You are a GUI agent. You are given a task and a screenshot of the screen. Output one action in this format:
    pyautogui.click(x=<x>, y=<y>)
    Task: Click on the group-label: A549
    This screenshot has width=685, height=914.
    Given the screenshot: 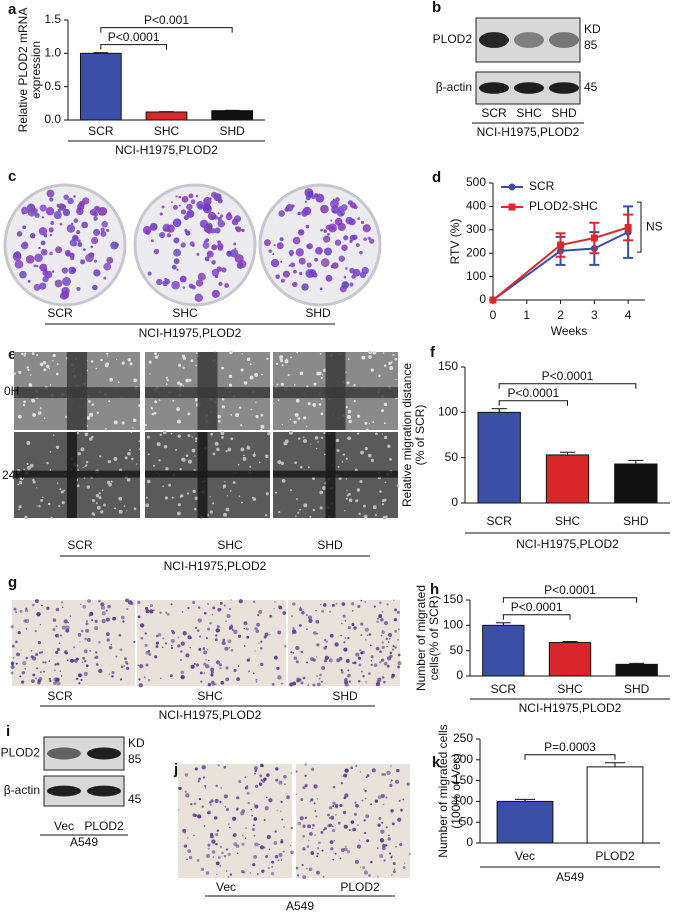 What is the action you would take?
    pyautogui.click(x=300, y=906)
    